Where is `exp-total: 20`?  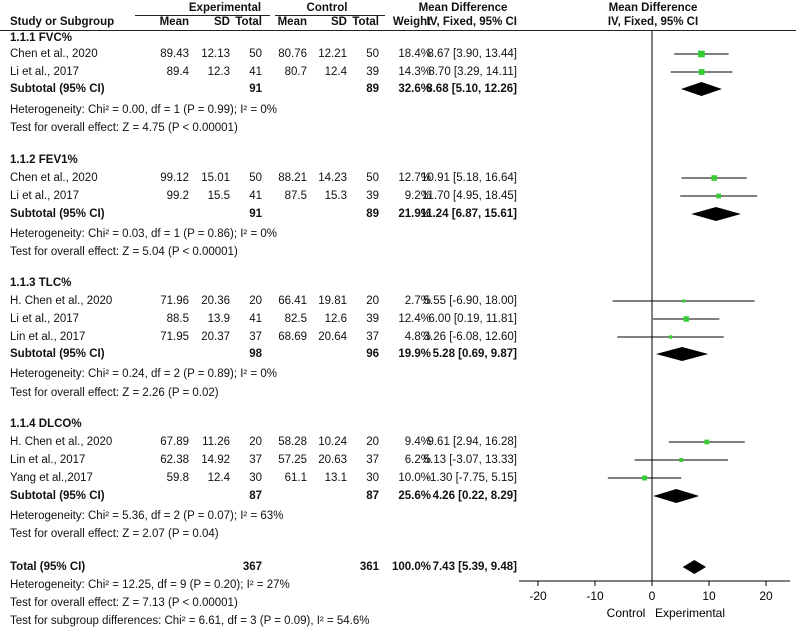 exp-total: 20 is located at coordinates (255, 301).